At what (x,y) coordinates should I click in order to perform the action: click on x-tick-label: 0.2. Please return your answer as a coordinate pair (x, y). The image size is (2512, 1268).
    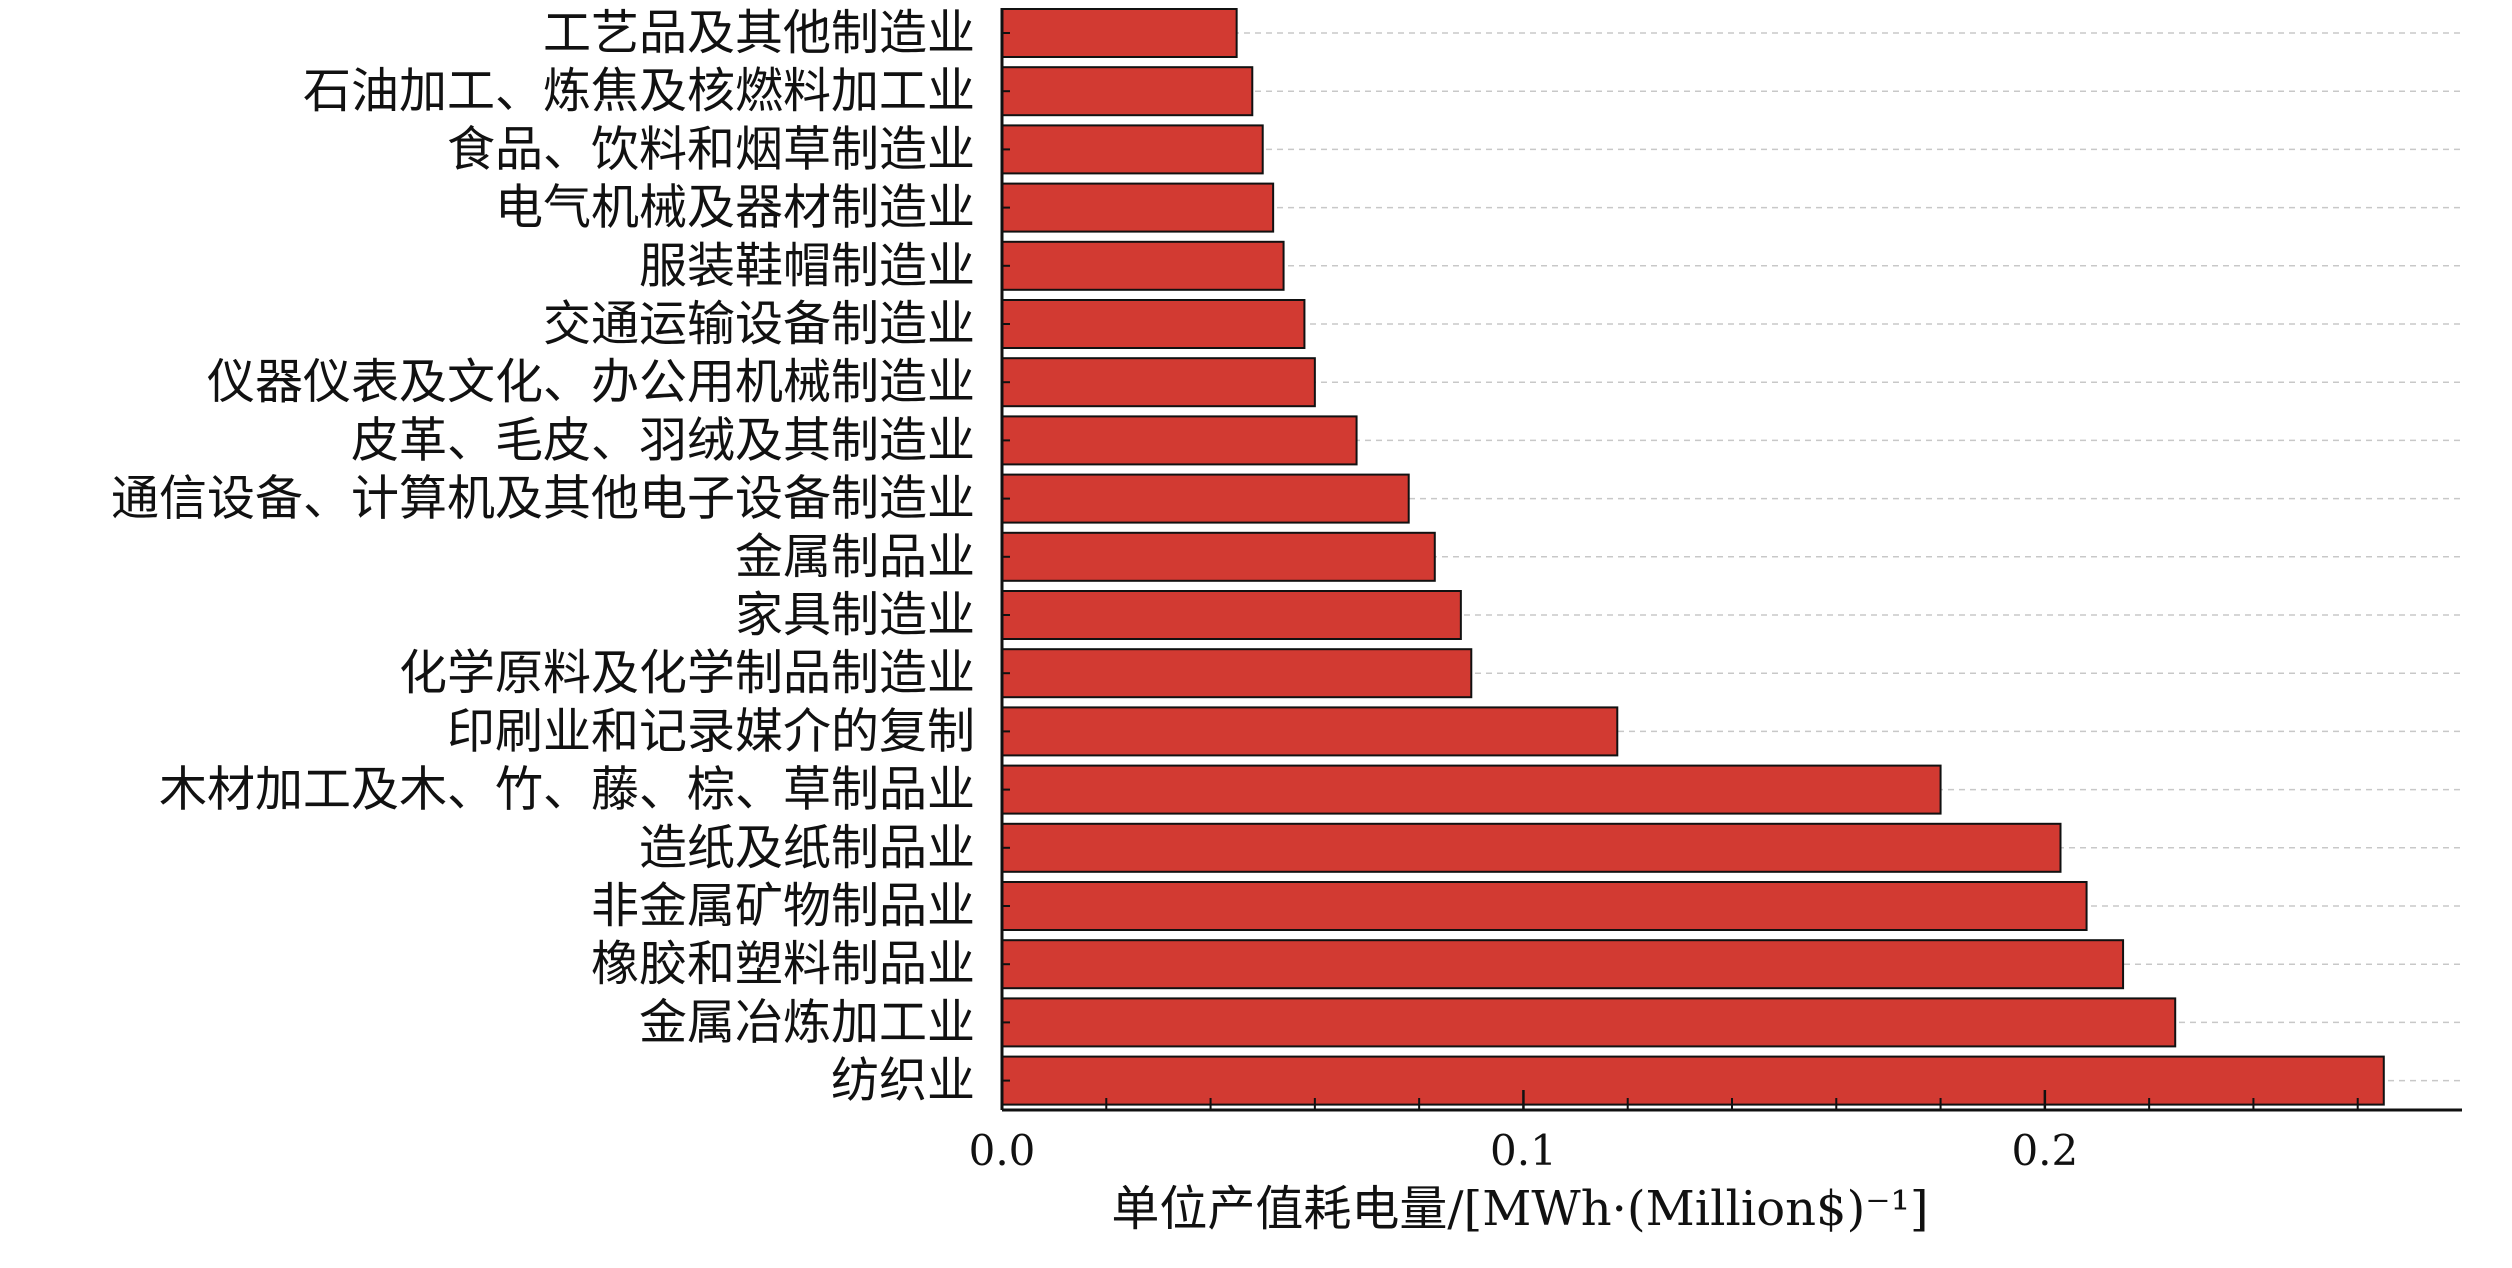
    Looking at the image, I should click on (2044, 1150).